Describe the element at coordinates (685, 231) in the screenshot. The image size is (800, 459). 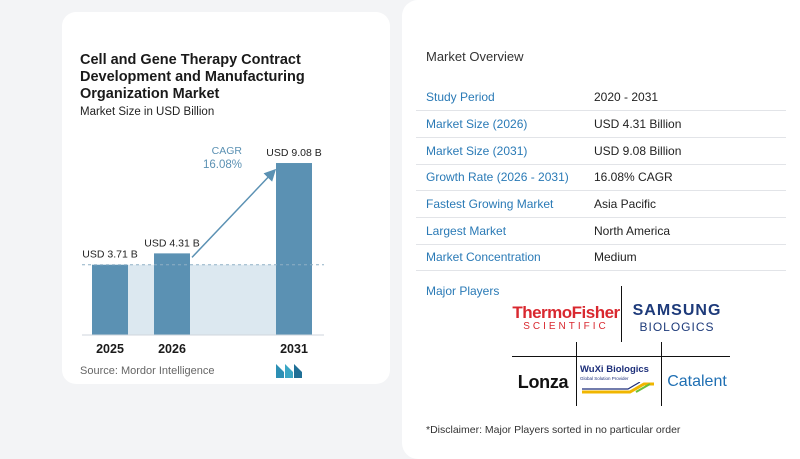
I see `row-value: North America` at that location.